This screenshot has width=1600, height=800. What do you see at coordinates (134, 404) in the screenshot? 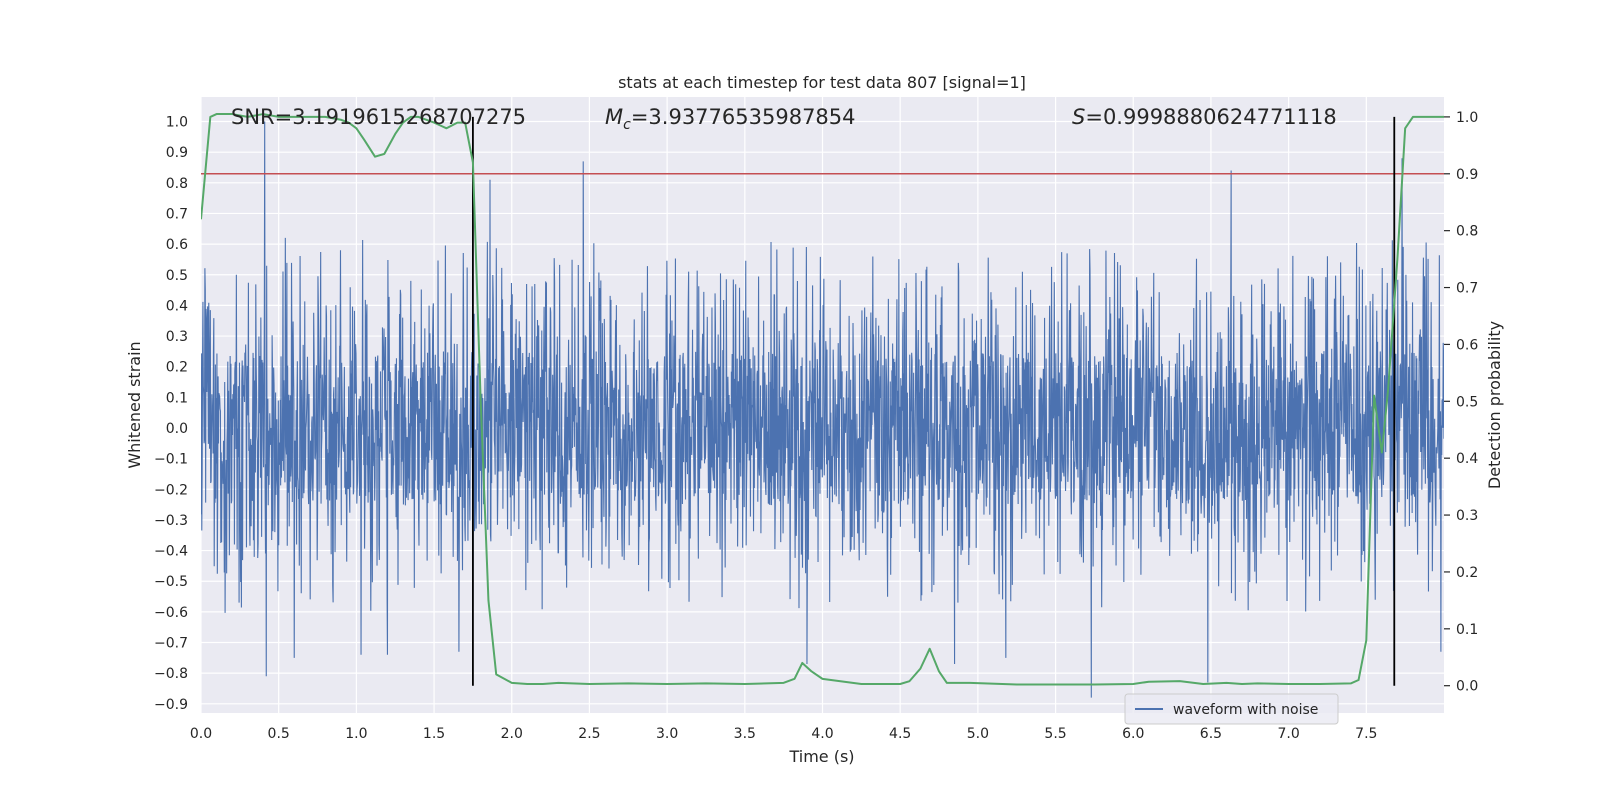
I see `y-axis-label: Whitened strain` at bounding box center [134, 404].